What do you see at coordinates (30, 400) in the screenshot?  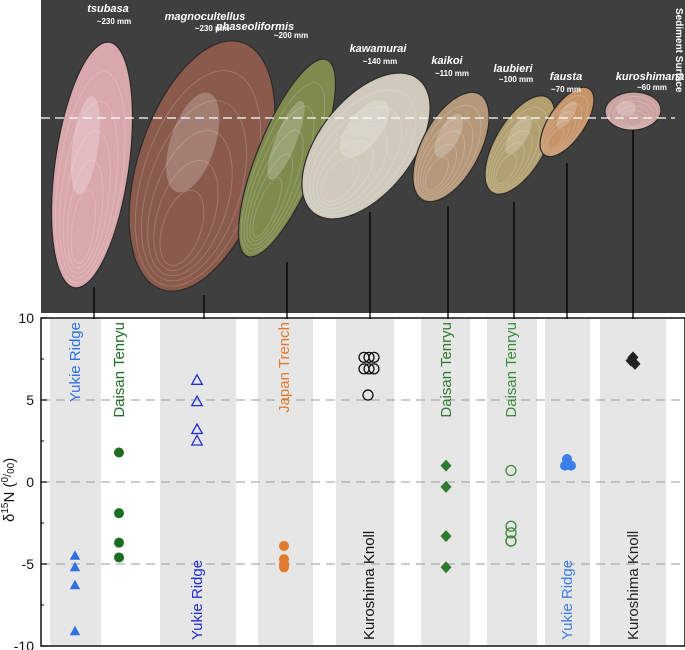 I see `y-tick-label: 5` at bounding box center [30, 400].